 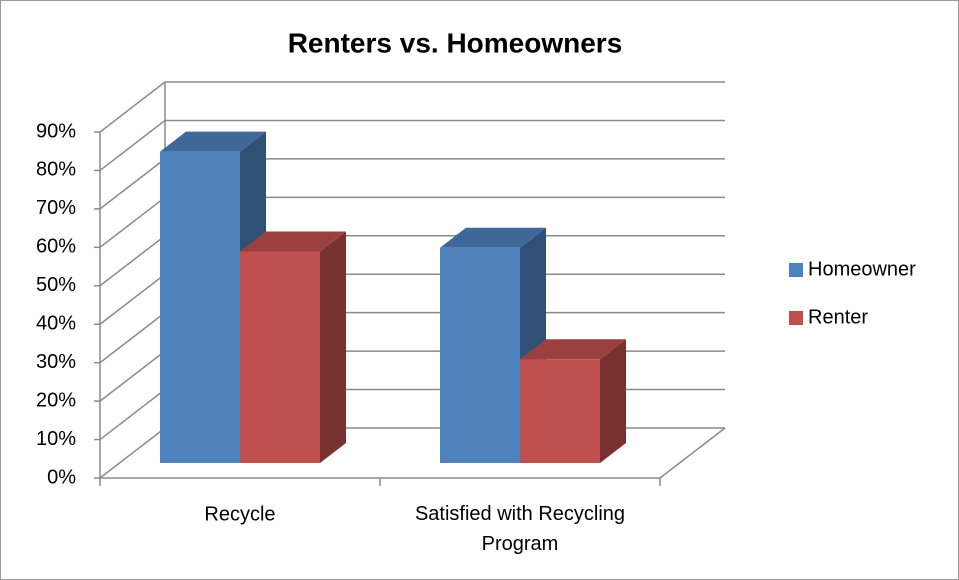 I want to click on legend-label: Homeowner, so click(x=862, y=269).